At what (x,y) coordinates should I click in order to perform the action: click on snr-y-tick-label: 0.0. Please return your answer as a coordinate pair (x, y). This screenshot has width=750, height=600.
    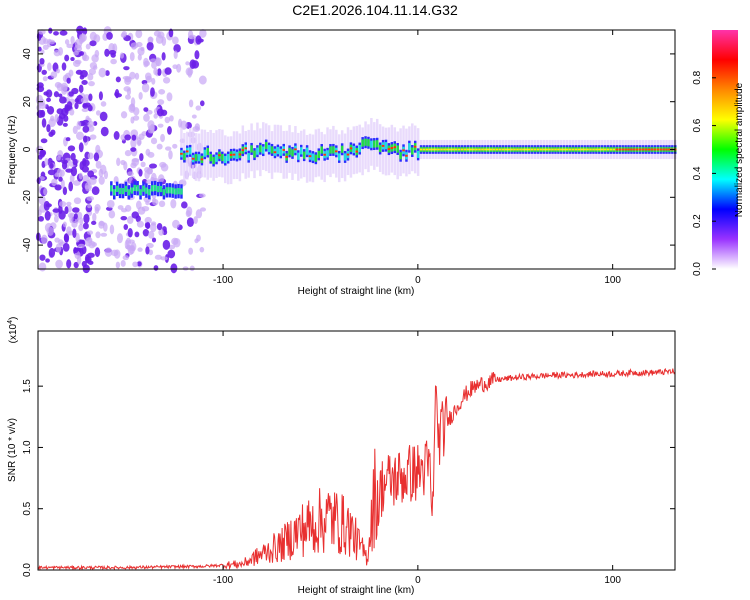
    Looking at the image, I should click on (27, 570).